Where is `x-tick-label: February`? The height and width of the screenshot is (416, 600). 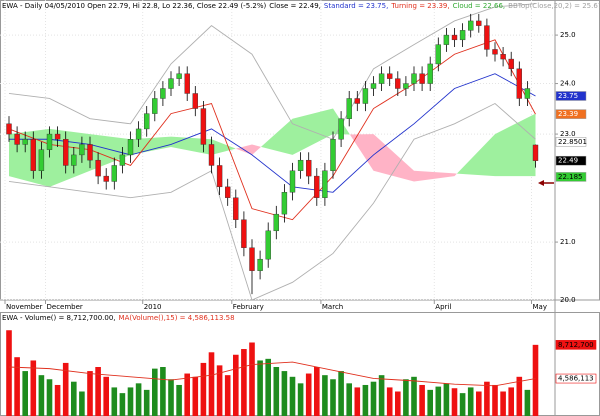
x-tick-label: February is located at coordinates (248, 307).